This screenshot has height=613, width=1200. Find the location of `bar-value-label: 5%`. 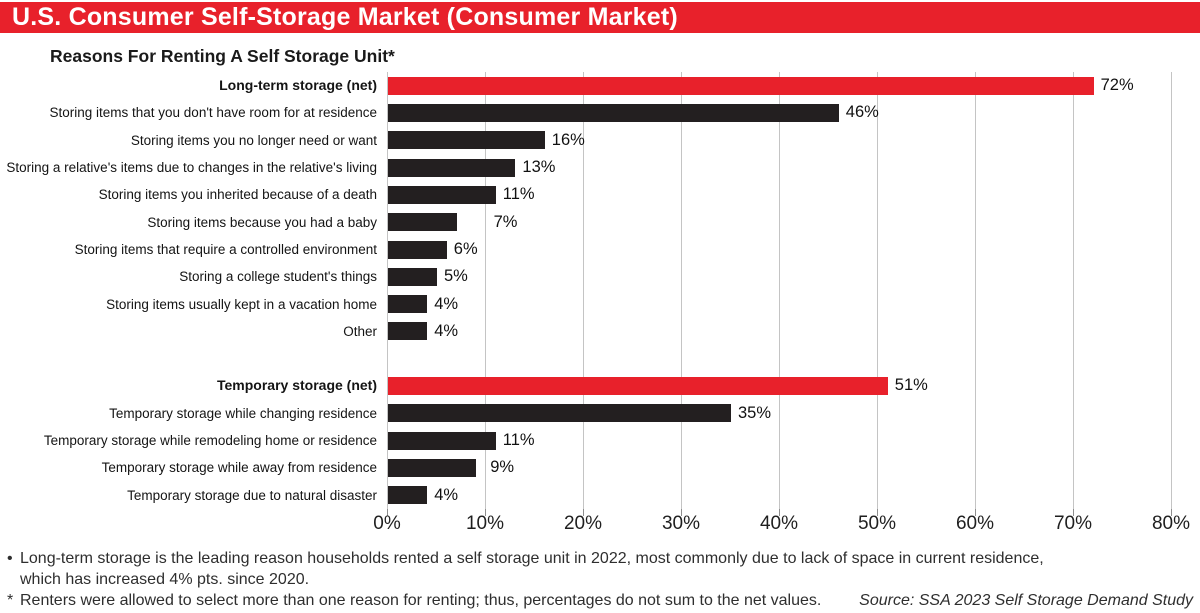

bar-value-label: 5% is located at coordinates (456, 276).